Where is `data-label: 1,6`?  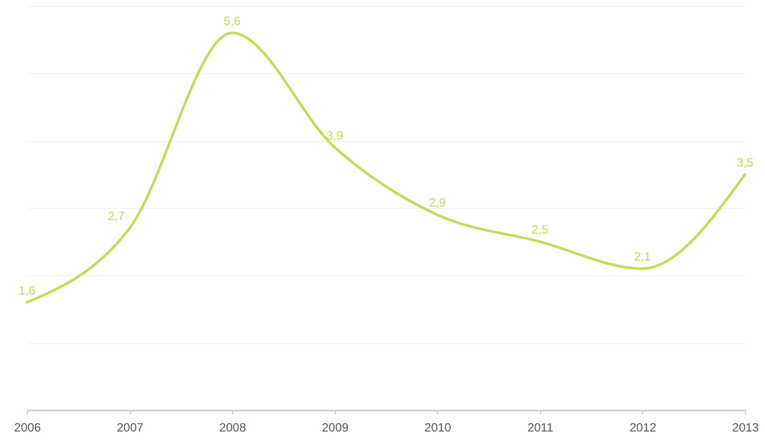
data-label: 1,6 is located at coordinates (27, 290).